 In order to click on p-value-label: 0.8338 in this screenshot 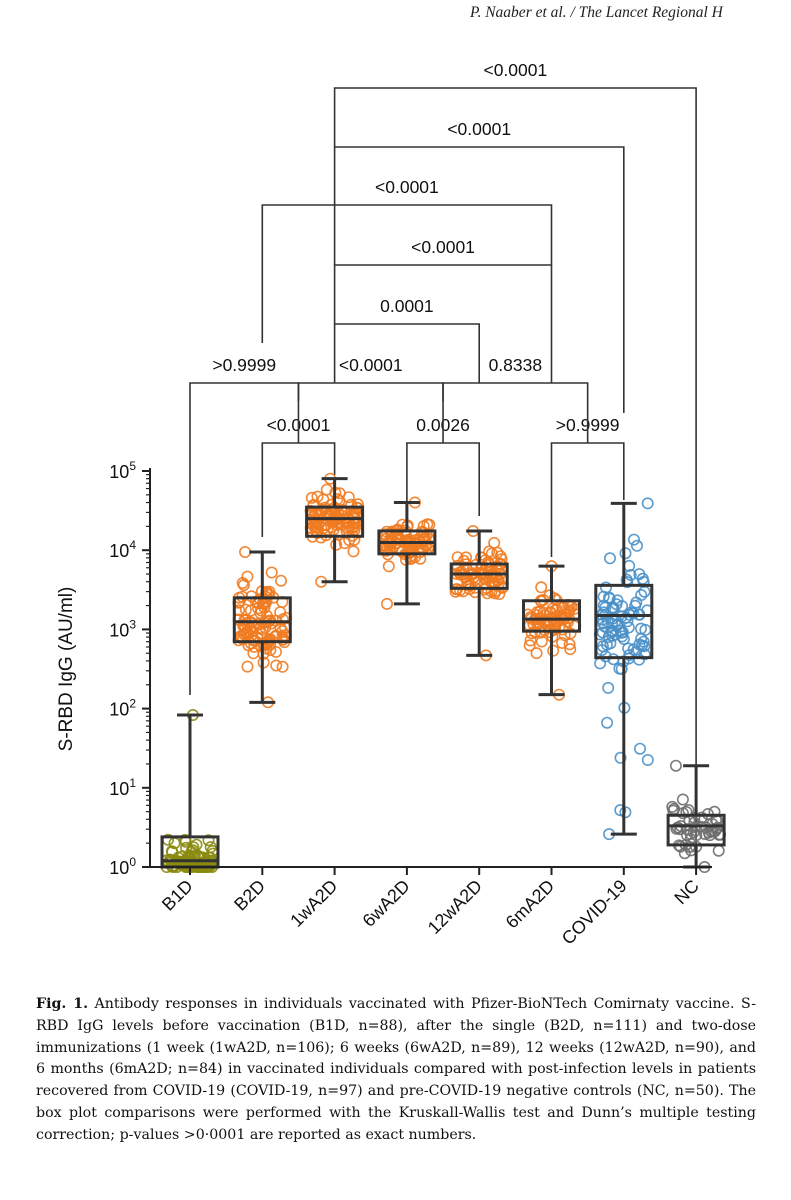, I will do `click(516, 365)`.